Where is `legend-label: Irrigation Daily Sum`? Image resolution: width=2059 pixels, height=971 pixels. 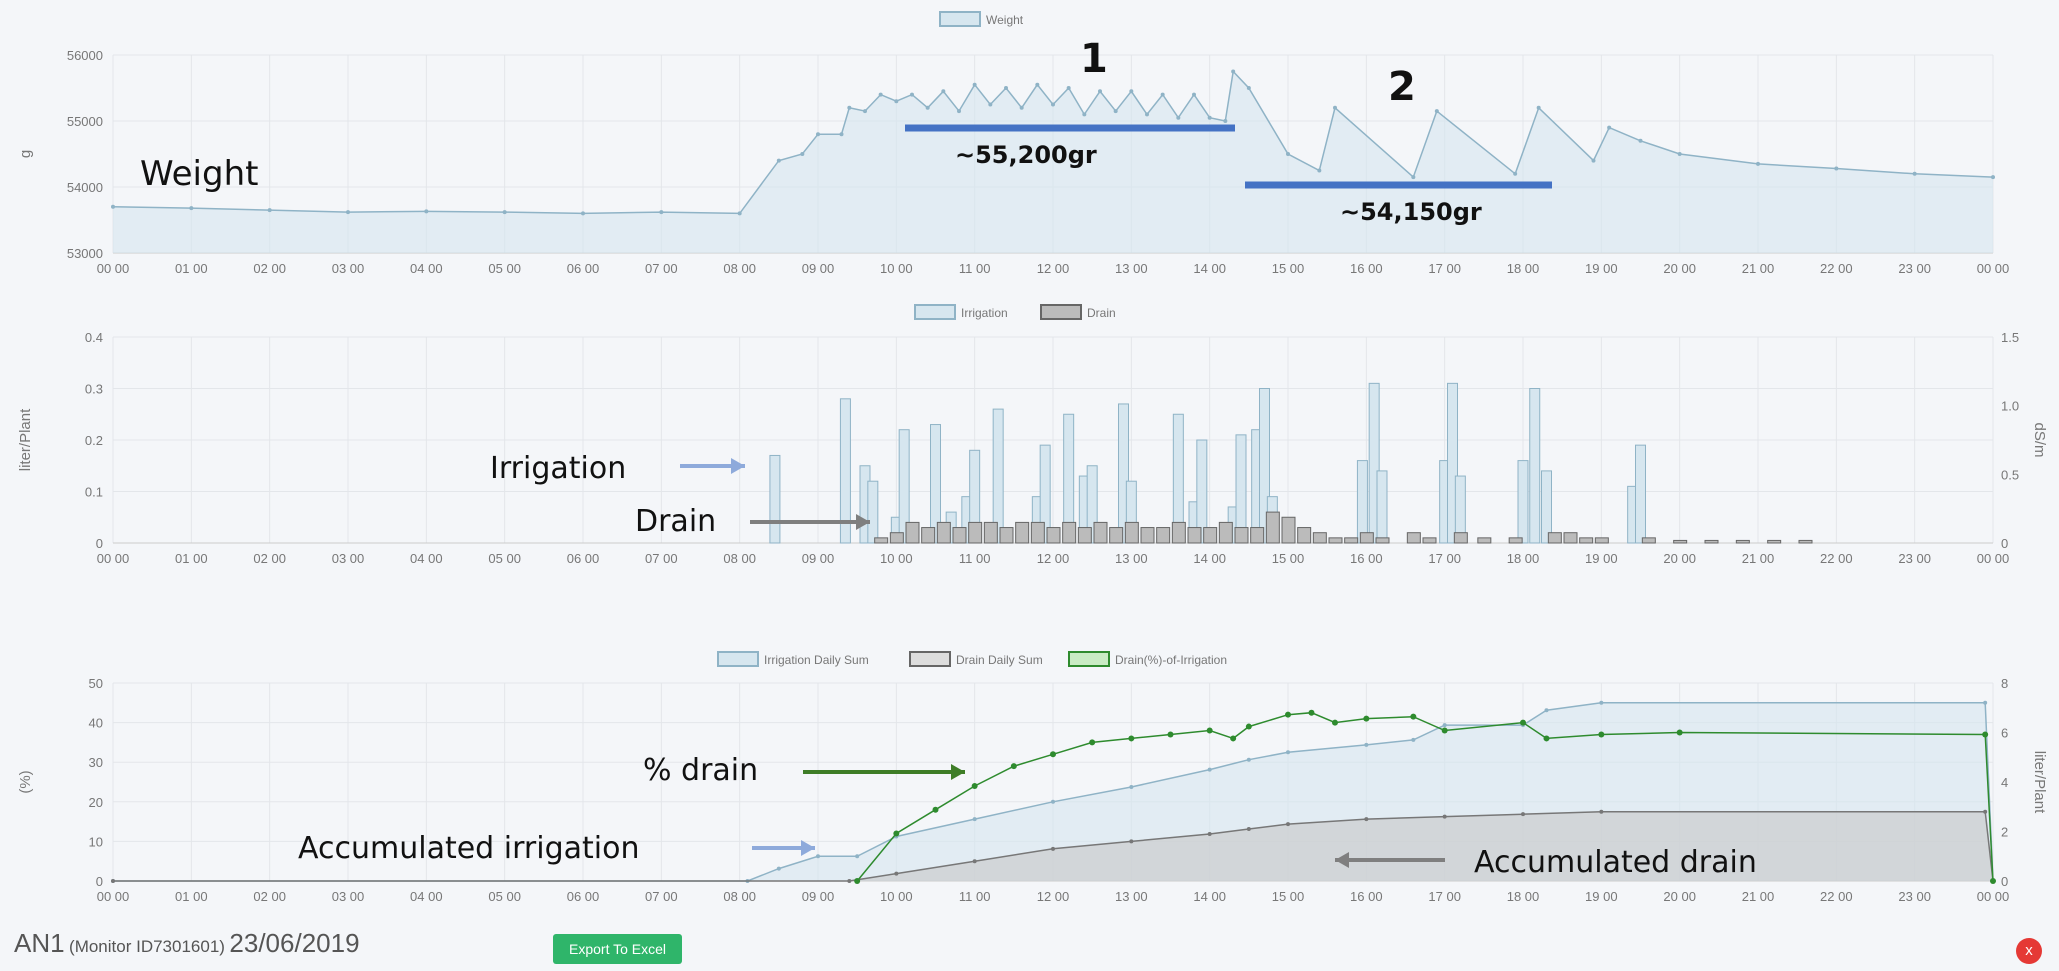 legend-label: Irrigation Daily Sum is located at coordinates (816, 660).